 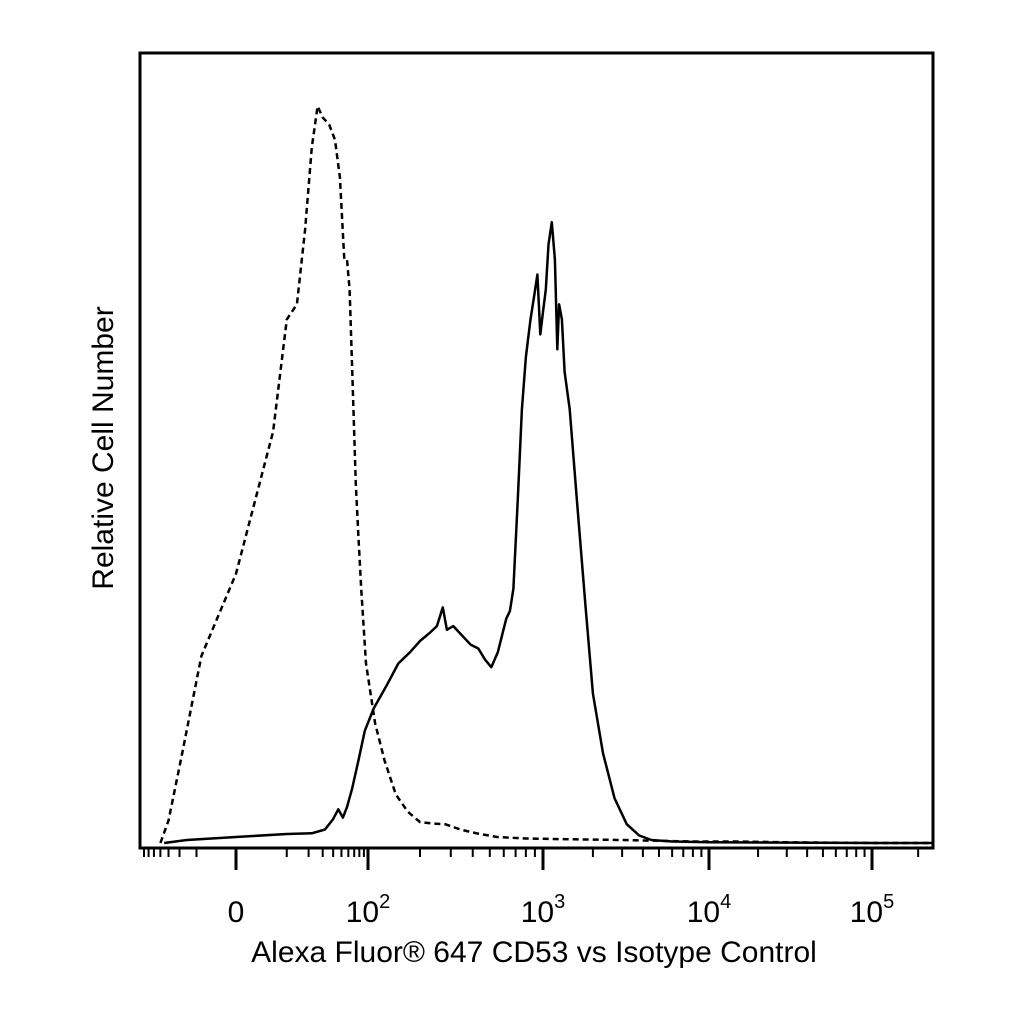 I want to click on x-axis-tick-labels: 0 10² 10³ 10⁴ 10⁵, so click(x=561, y=910).